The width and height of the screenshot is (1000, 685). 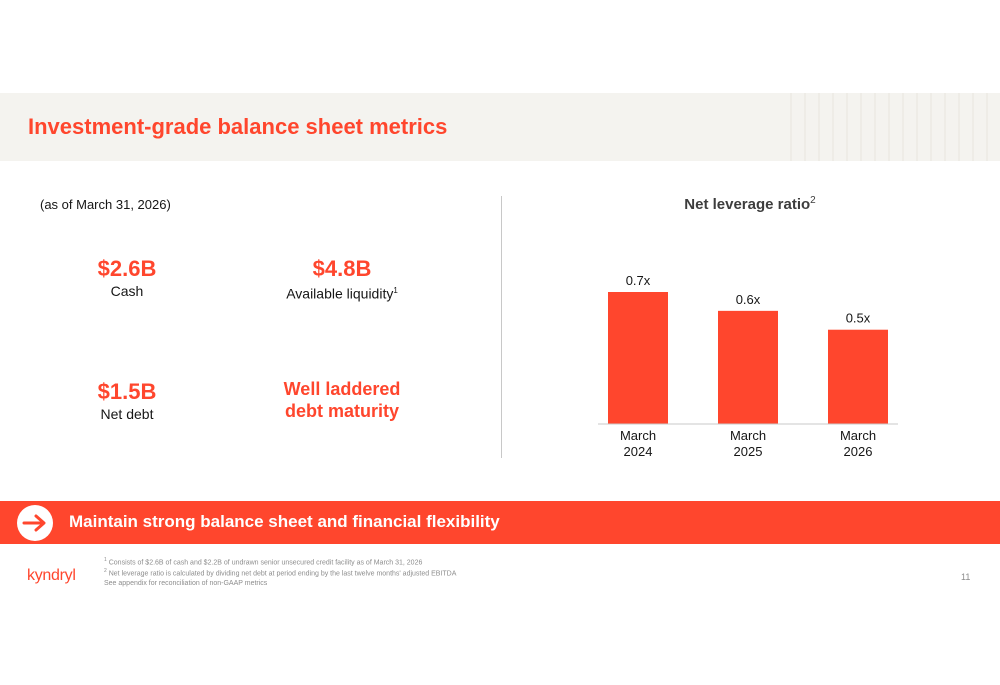 What do you see at coordinates (500, 127) in the screenshot?
I see `title-band: Investment-grade balance sheet metrics` at bounding box center [500, 127].